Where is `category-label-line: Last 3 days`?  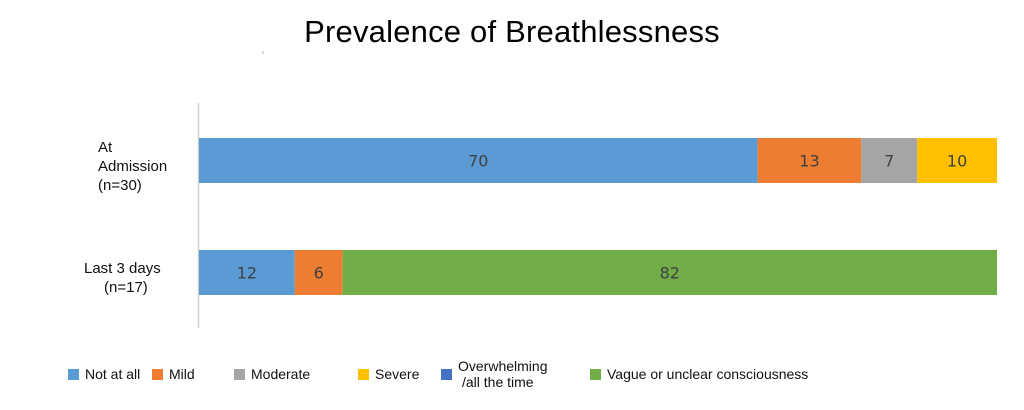
category-label-line: Last 3 days is located at coordinates (122, 268).